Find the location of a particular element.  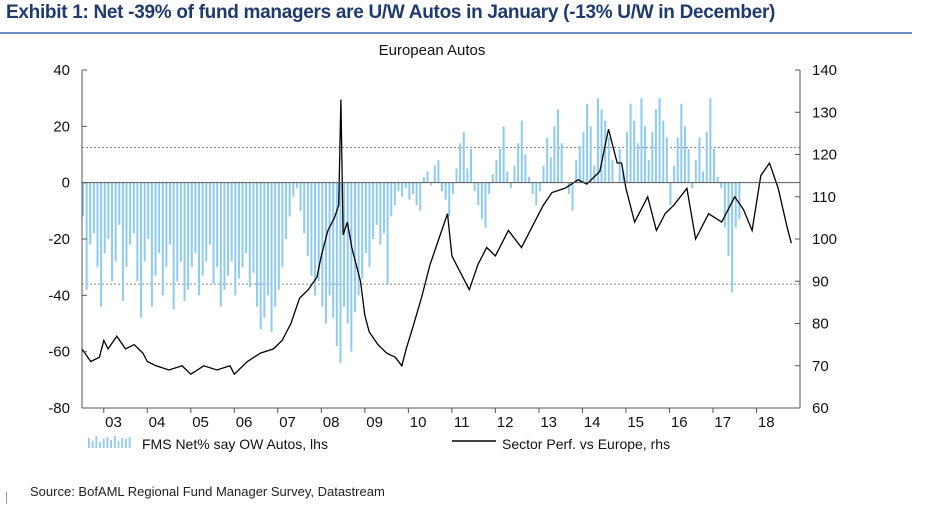

x-tick-label: 18 is located at coordinates (766, 422).